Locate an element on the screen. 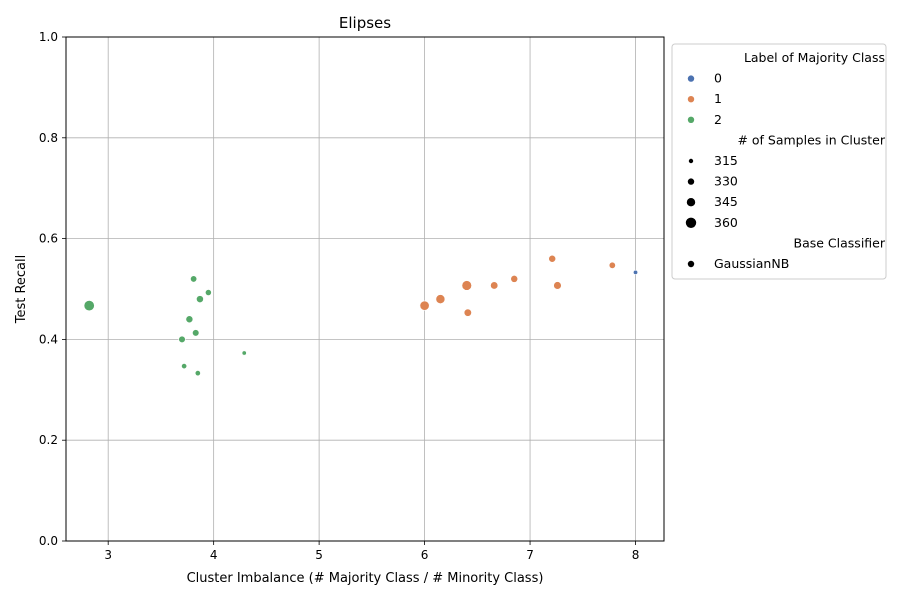 This screenshot has width=900, height=604. legend-label-class-2: 2 is located at coordinates (718, 119).